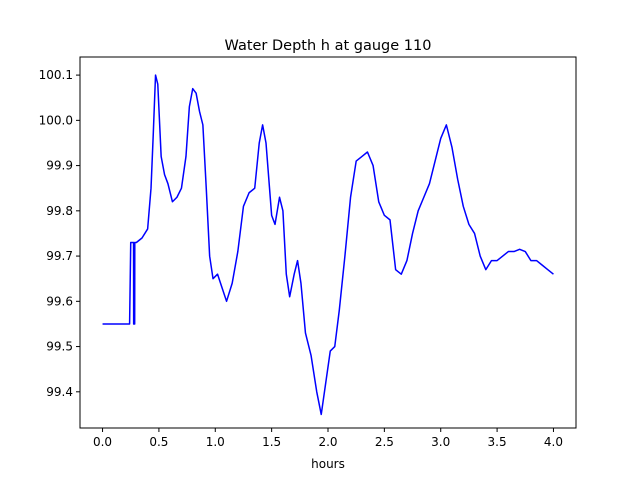 The image size is (640, 480). I want to click on x-axis-label: hours, so click(328, 464).